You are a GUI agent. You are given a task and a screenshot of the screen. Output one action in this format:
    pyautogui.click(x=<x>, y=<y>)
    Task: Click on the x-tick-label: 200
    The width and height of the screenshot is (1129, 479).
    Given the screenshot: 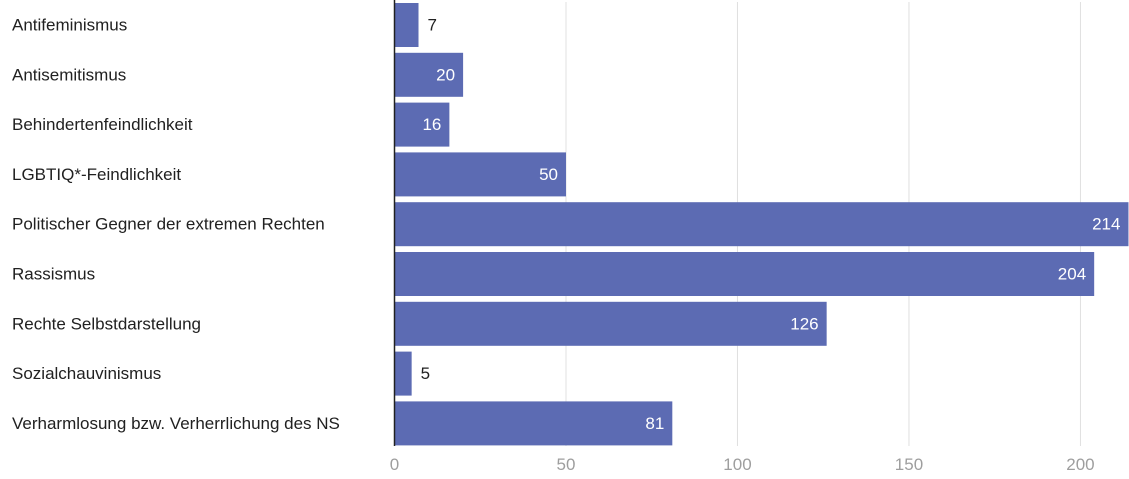 What is the action you would take?
    pyautogui.click(x=1080, y=464)
    